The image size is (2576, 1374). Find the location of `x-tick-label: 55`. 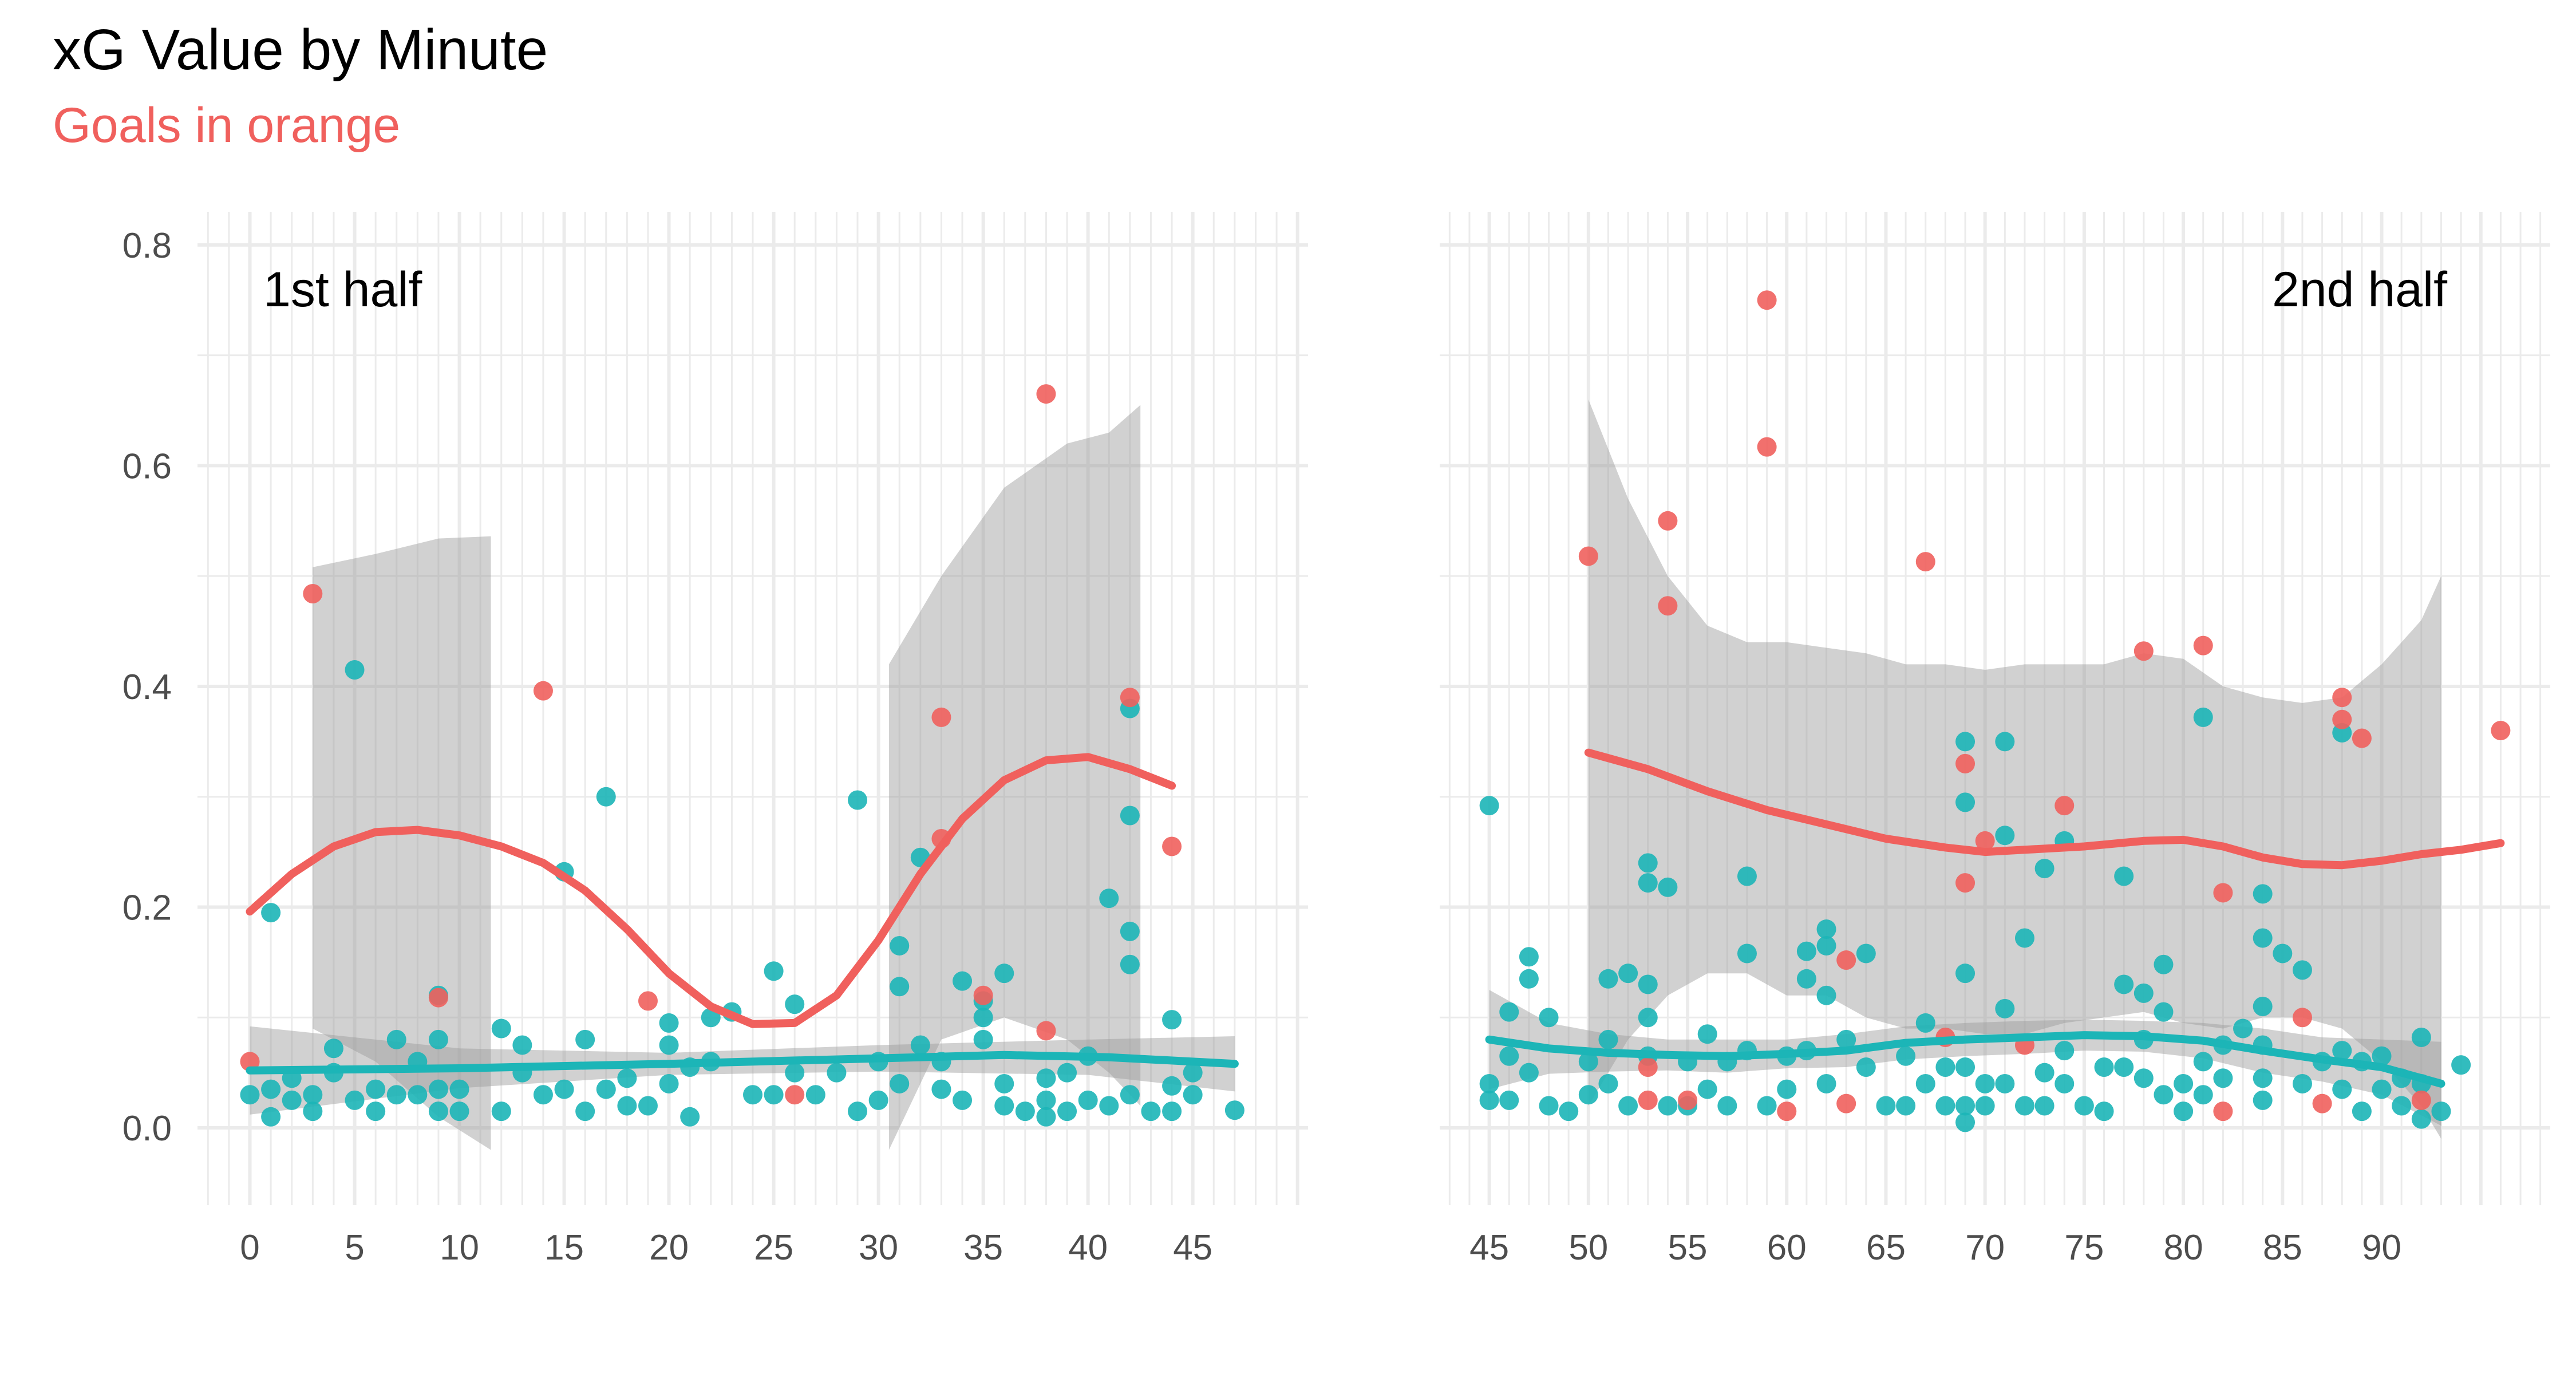

x-tick-label: 55 is located at coordinates (1688, 1248).